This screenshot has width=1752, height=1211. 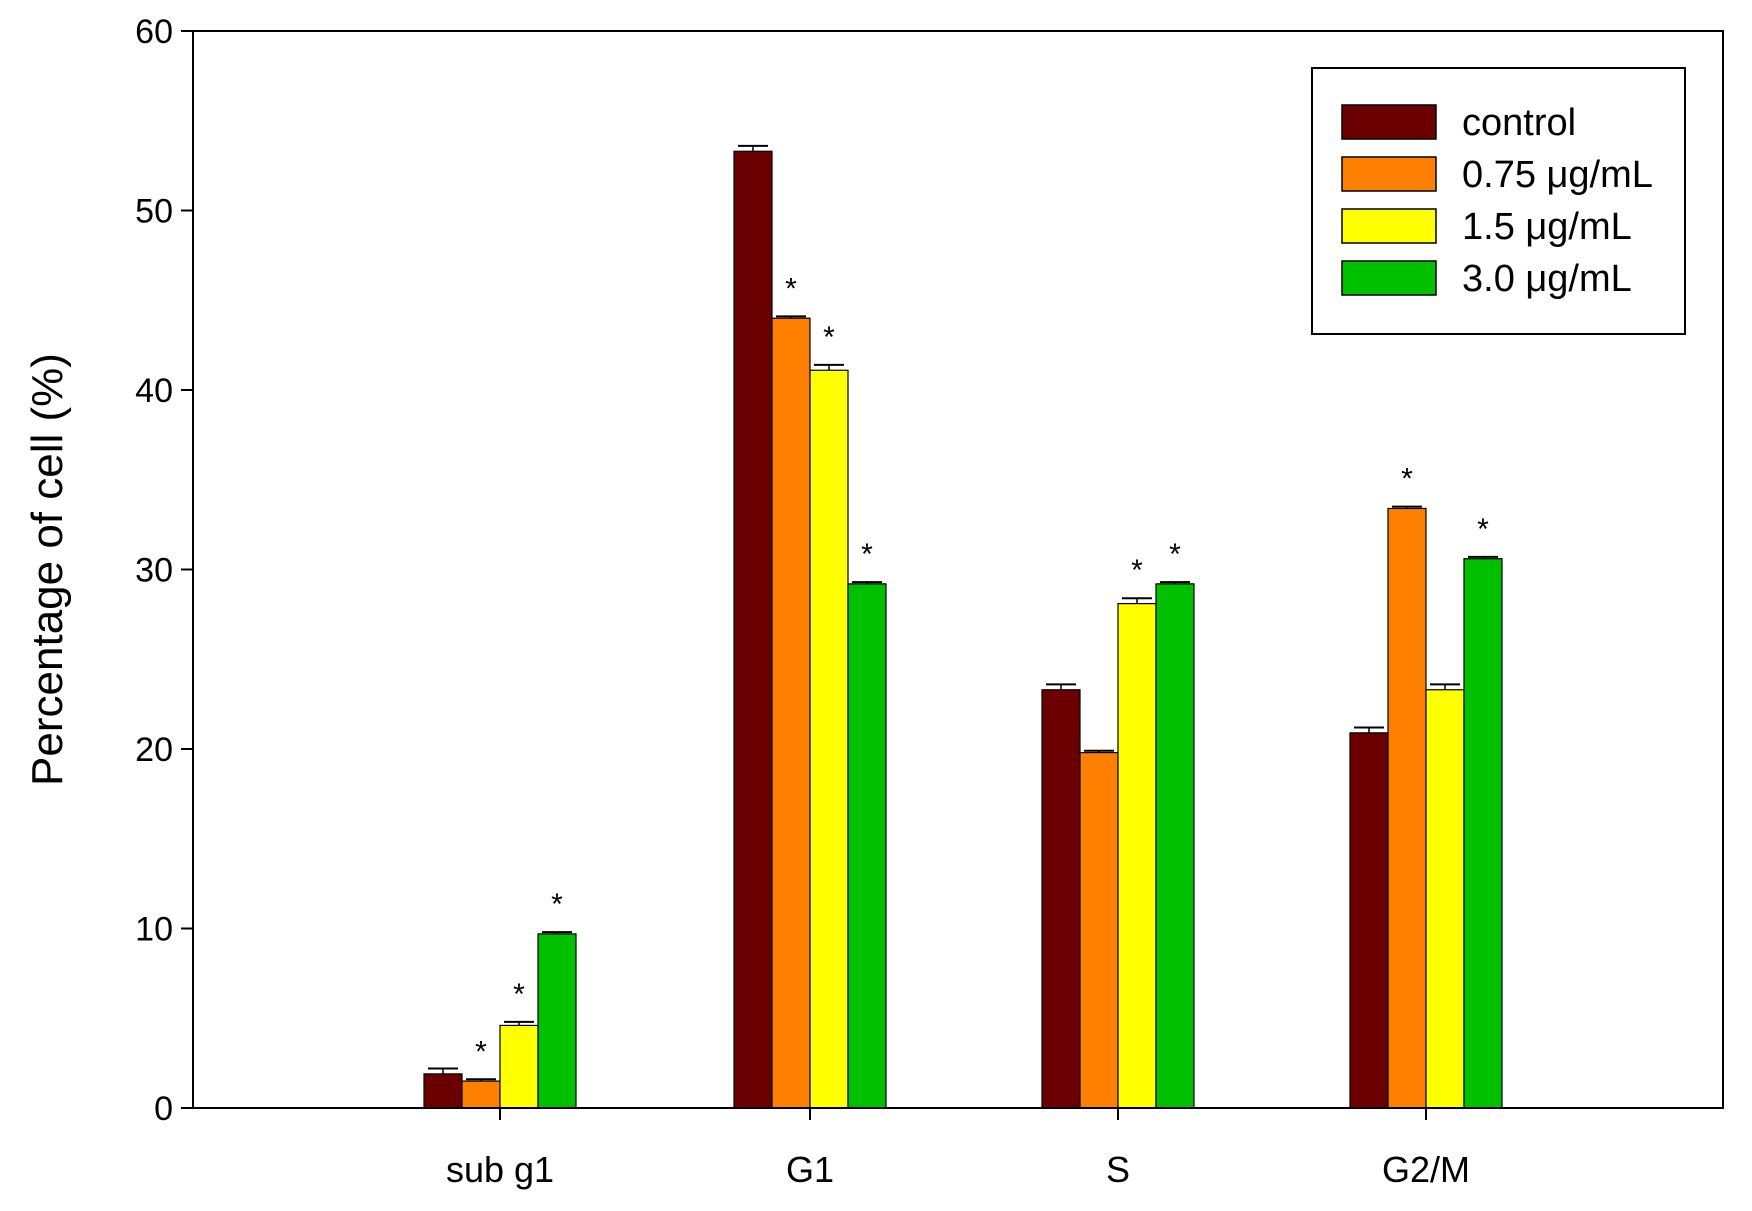 What do you see at coordinates (154, 32) in the screenshot?
I see `y-tick-label: 60` at bounding box center [154, 32].